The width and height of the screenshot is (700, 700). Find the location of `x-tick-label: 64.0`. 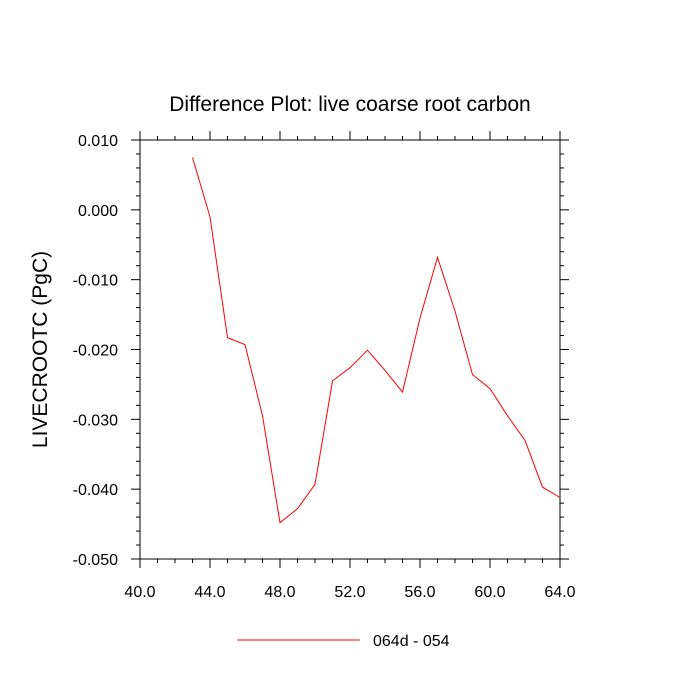

x-tick-label: 64.0 is located at coordinates (559, 592).